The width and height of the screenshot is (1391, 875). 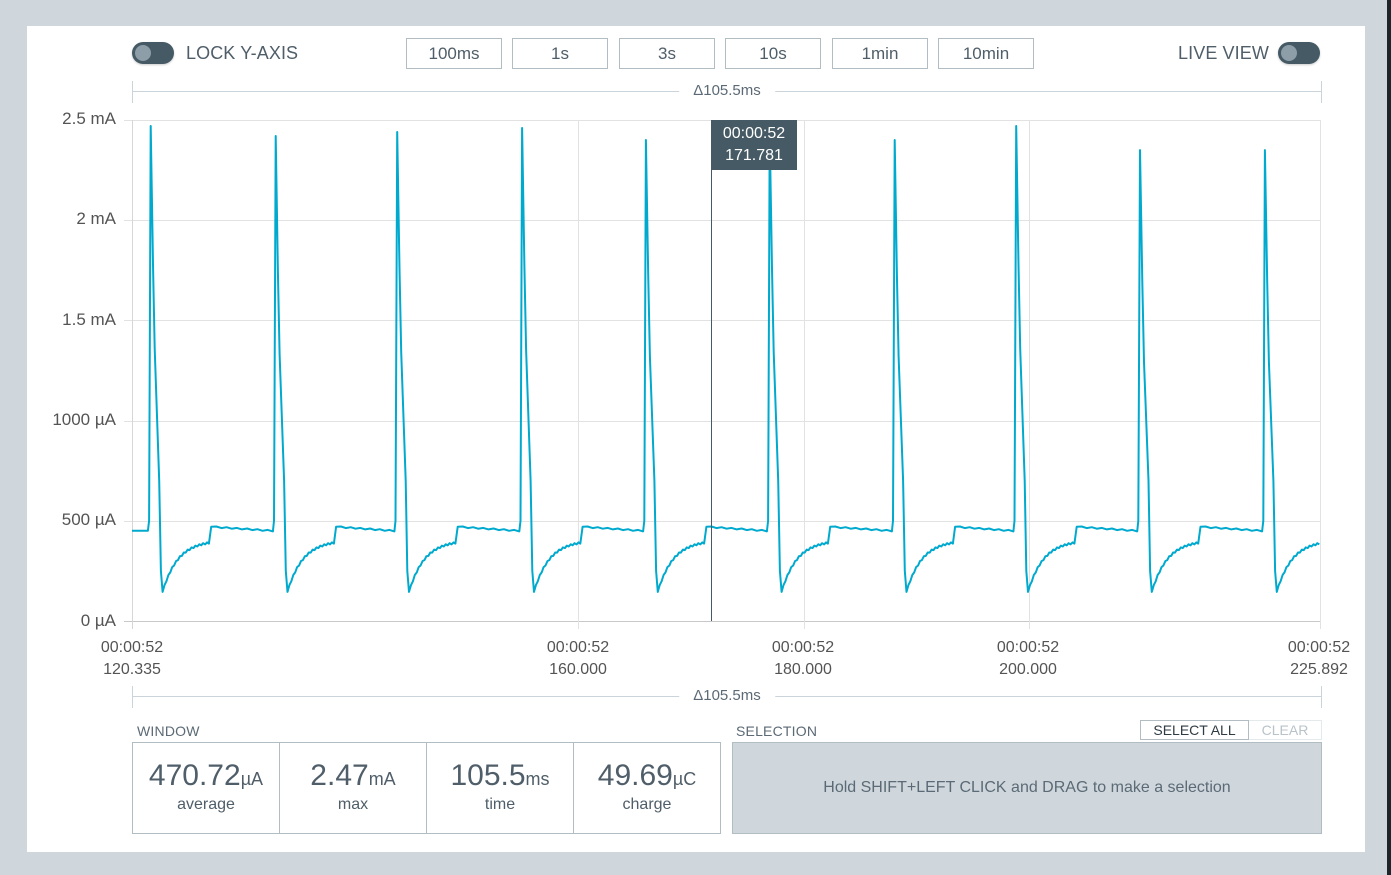 I want to click on stat-charge: 49.69µC charge, so click(x=647, y=788).